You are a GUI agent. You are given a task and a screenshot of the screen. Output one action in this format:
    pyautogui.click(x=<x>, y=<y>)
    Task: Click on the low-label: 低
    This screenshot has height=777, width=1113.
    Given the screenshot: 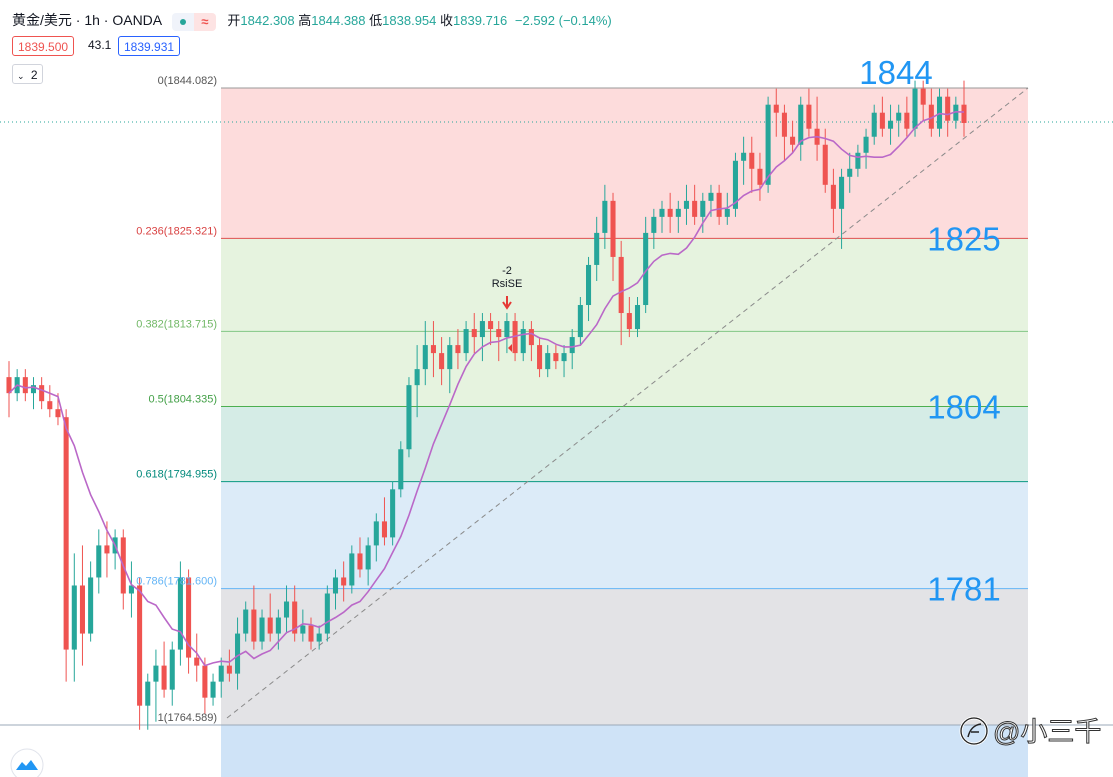 What is the action you would take?
    pyautogui.click(x=376, y=20)
    